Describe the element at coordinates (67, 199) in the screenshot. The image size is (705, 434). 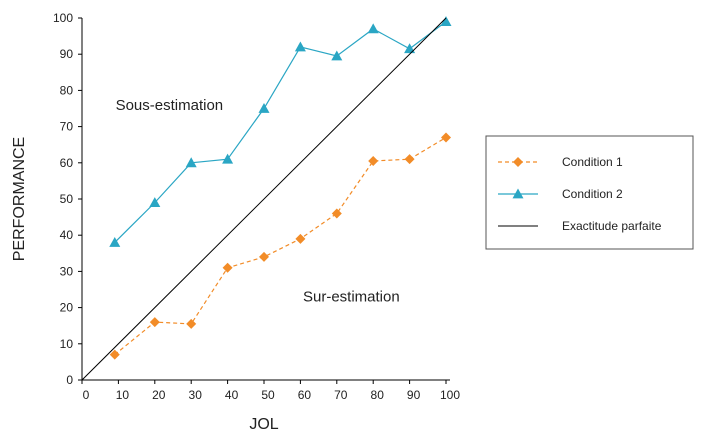
I see `y-tick-label: 50` at that location.